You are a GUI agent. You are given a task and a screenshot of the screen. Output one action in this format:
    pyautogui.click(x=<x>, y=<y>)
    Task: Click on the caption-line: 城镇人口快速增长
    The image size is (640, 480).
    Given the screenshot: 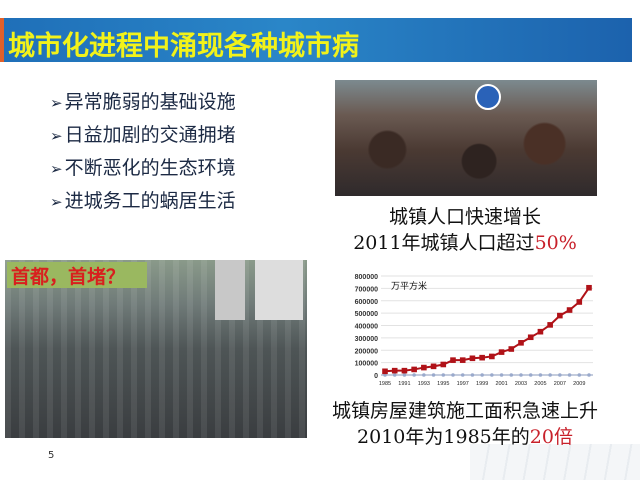 What is the action you would take?
    pyautogui.click(x=464, y=217)
    